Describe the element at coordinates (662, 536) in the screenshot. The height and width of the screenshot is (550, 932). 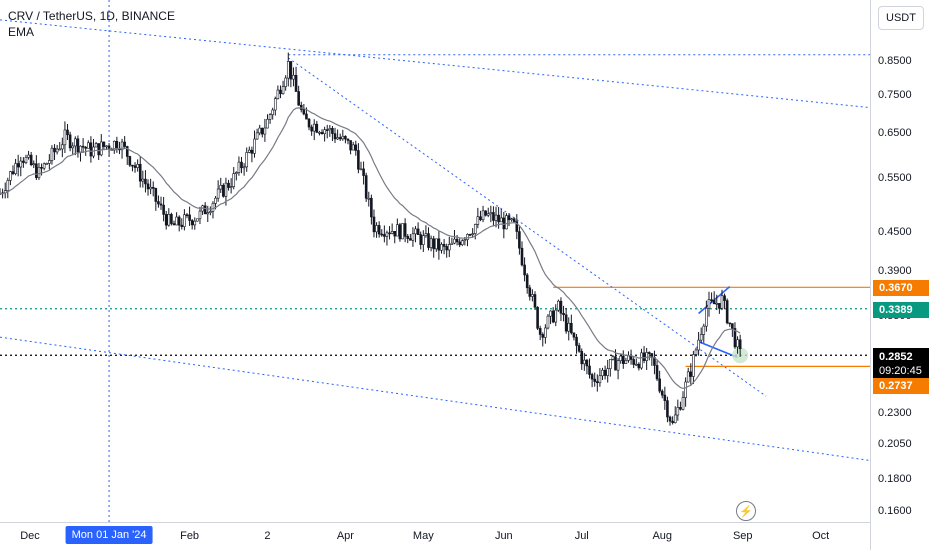
I see `time-tick-label: Aug` at that location.